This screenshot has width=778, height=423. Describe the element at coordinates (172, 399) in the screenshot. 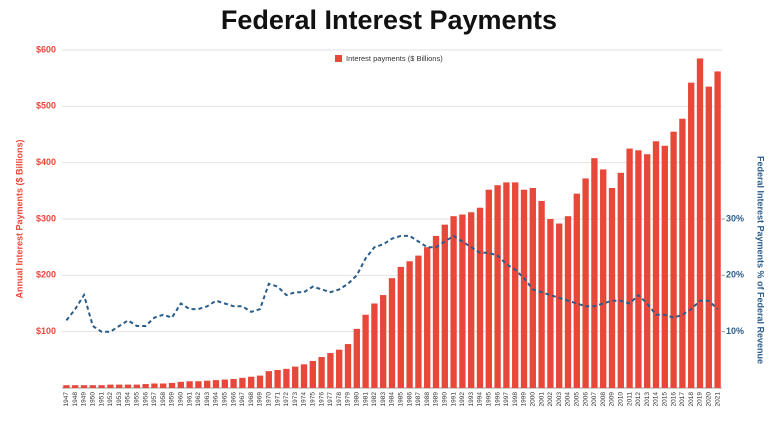

I see `x-tick-label: 1959` at that location.